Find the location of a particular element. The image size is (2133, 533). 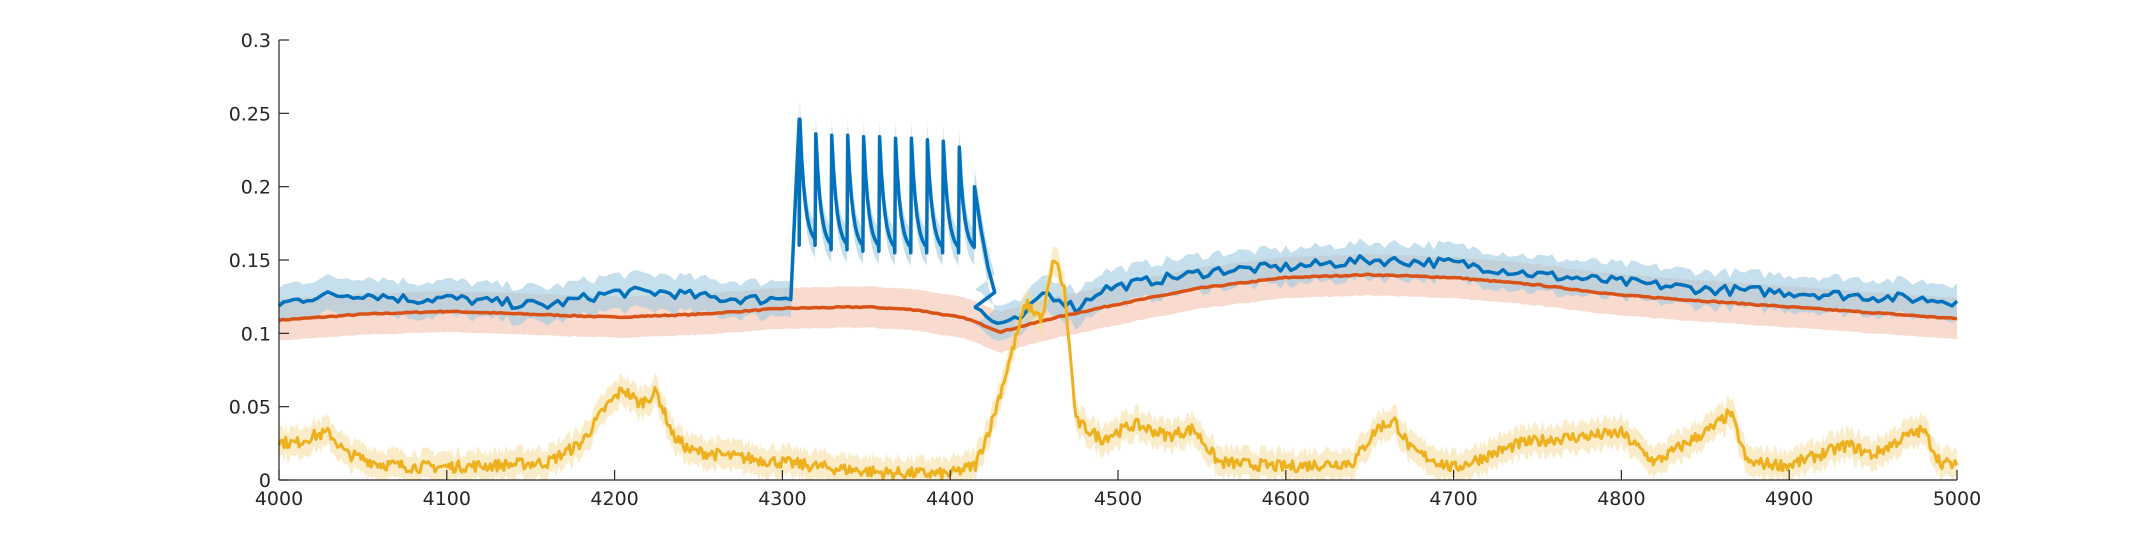

x-tick-label: 4700 is located at coordinates (1453, 499).